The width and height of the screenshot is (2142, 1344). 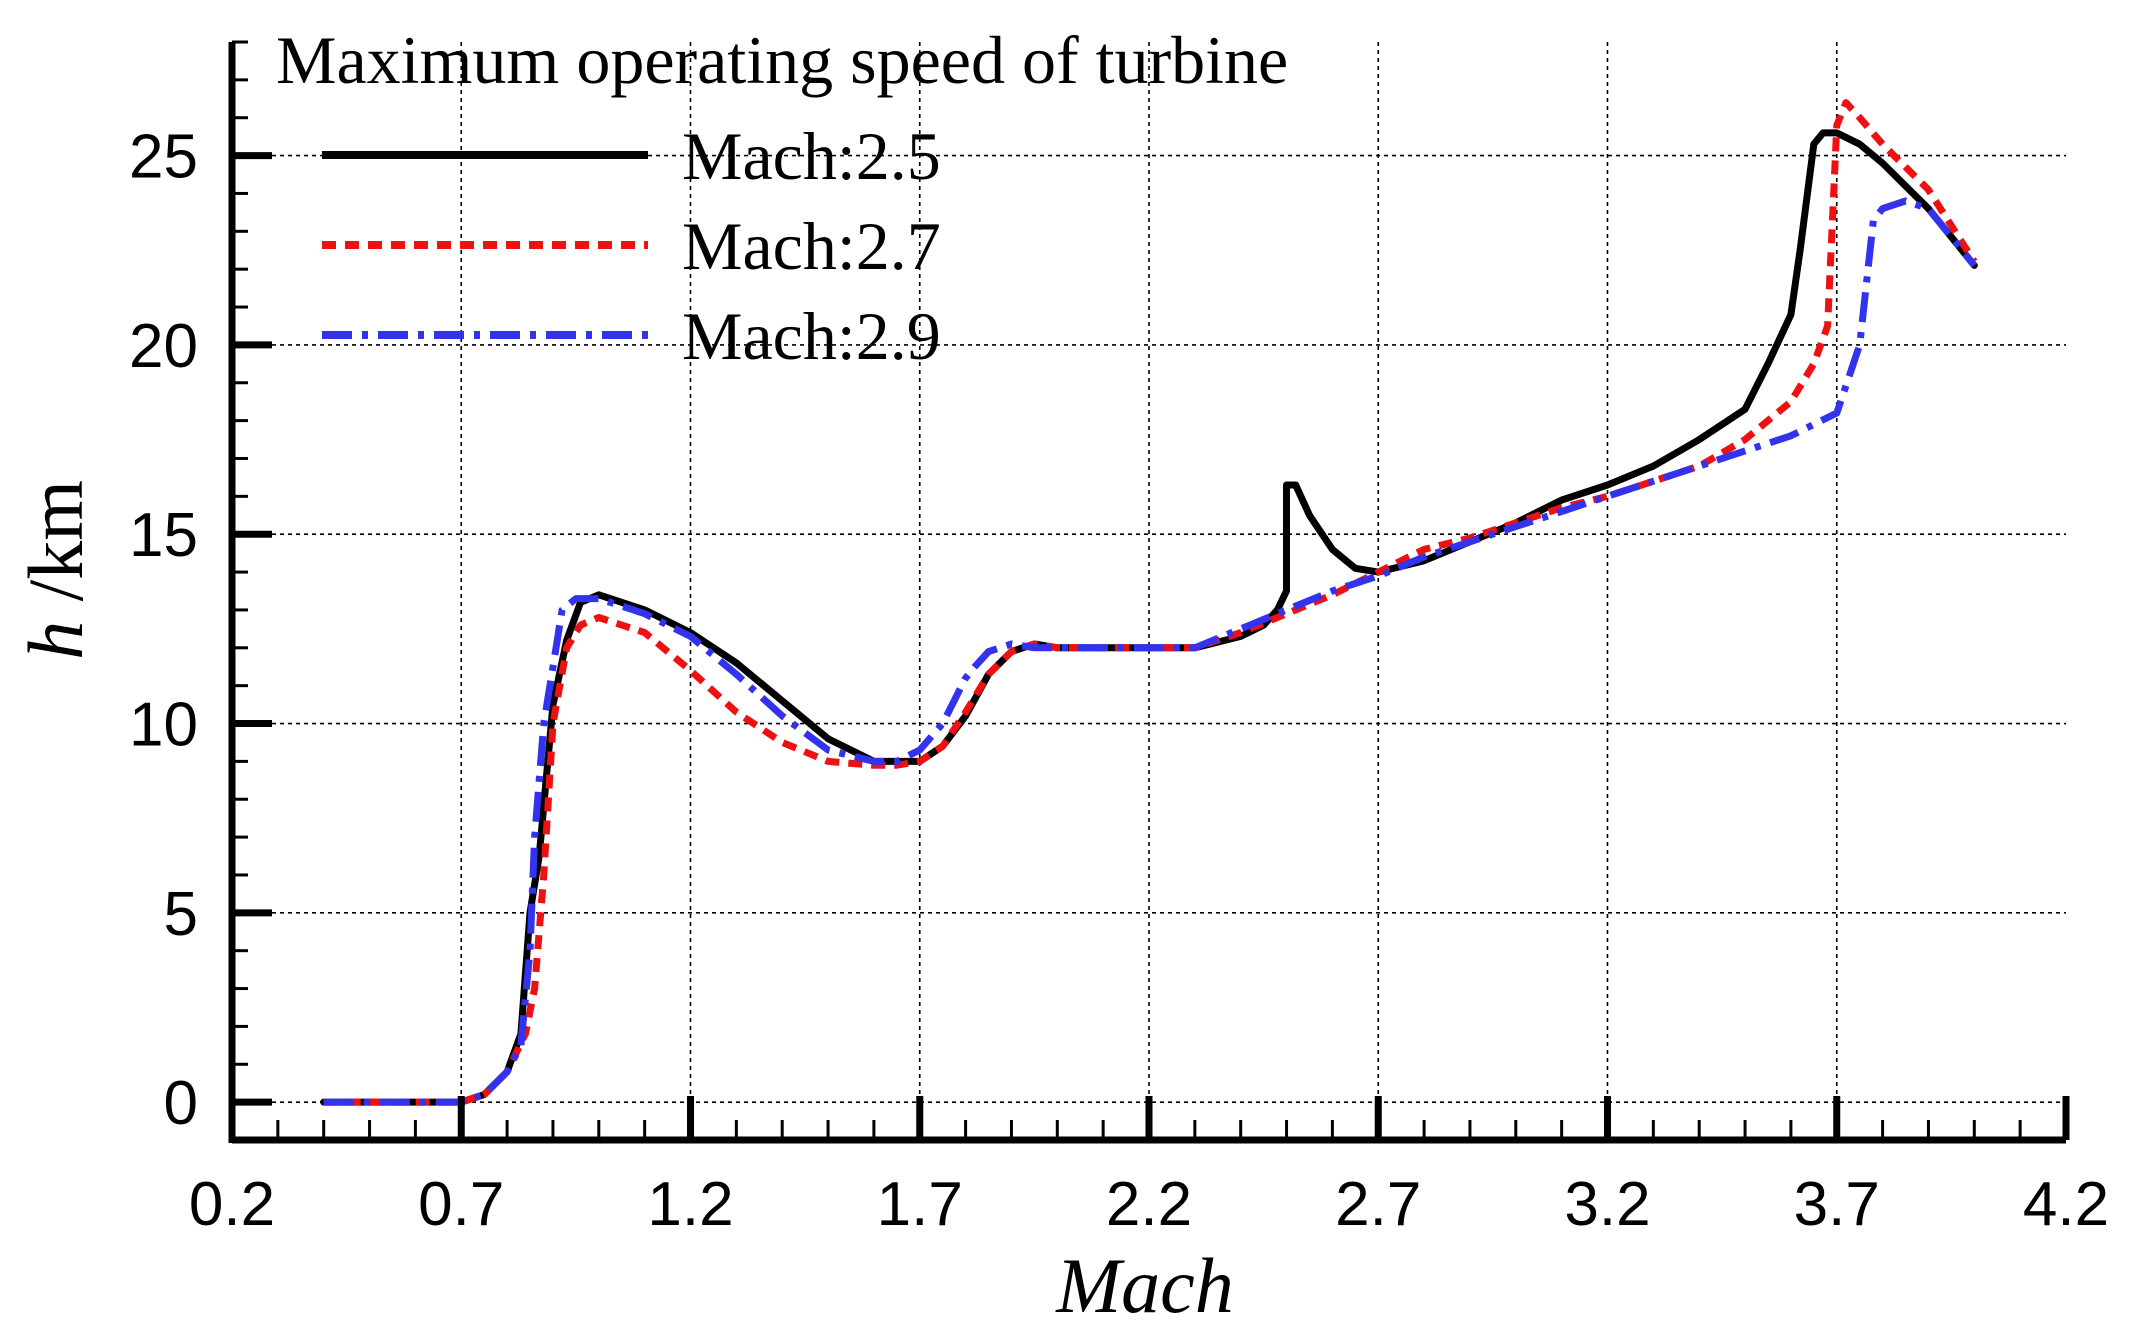 What do you see at coordinates (232, 1204) in the screenshot?
I see `x-tick-label: 0.2` at bounding box center [232, 1204].